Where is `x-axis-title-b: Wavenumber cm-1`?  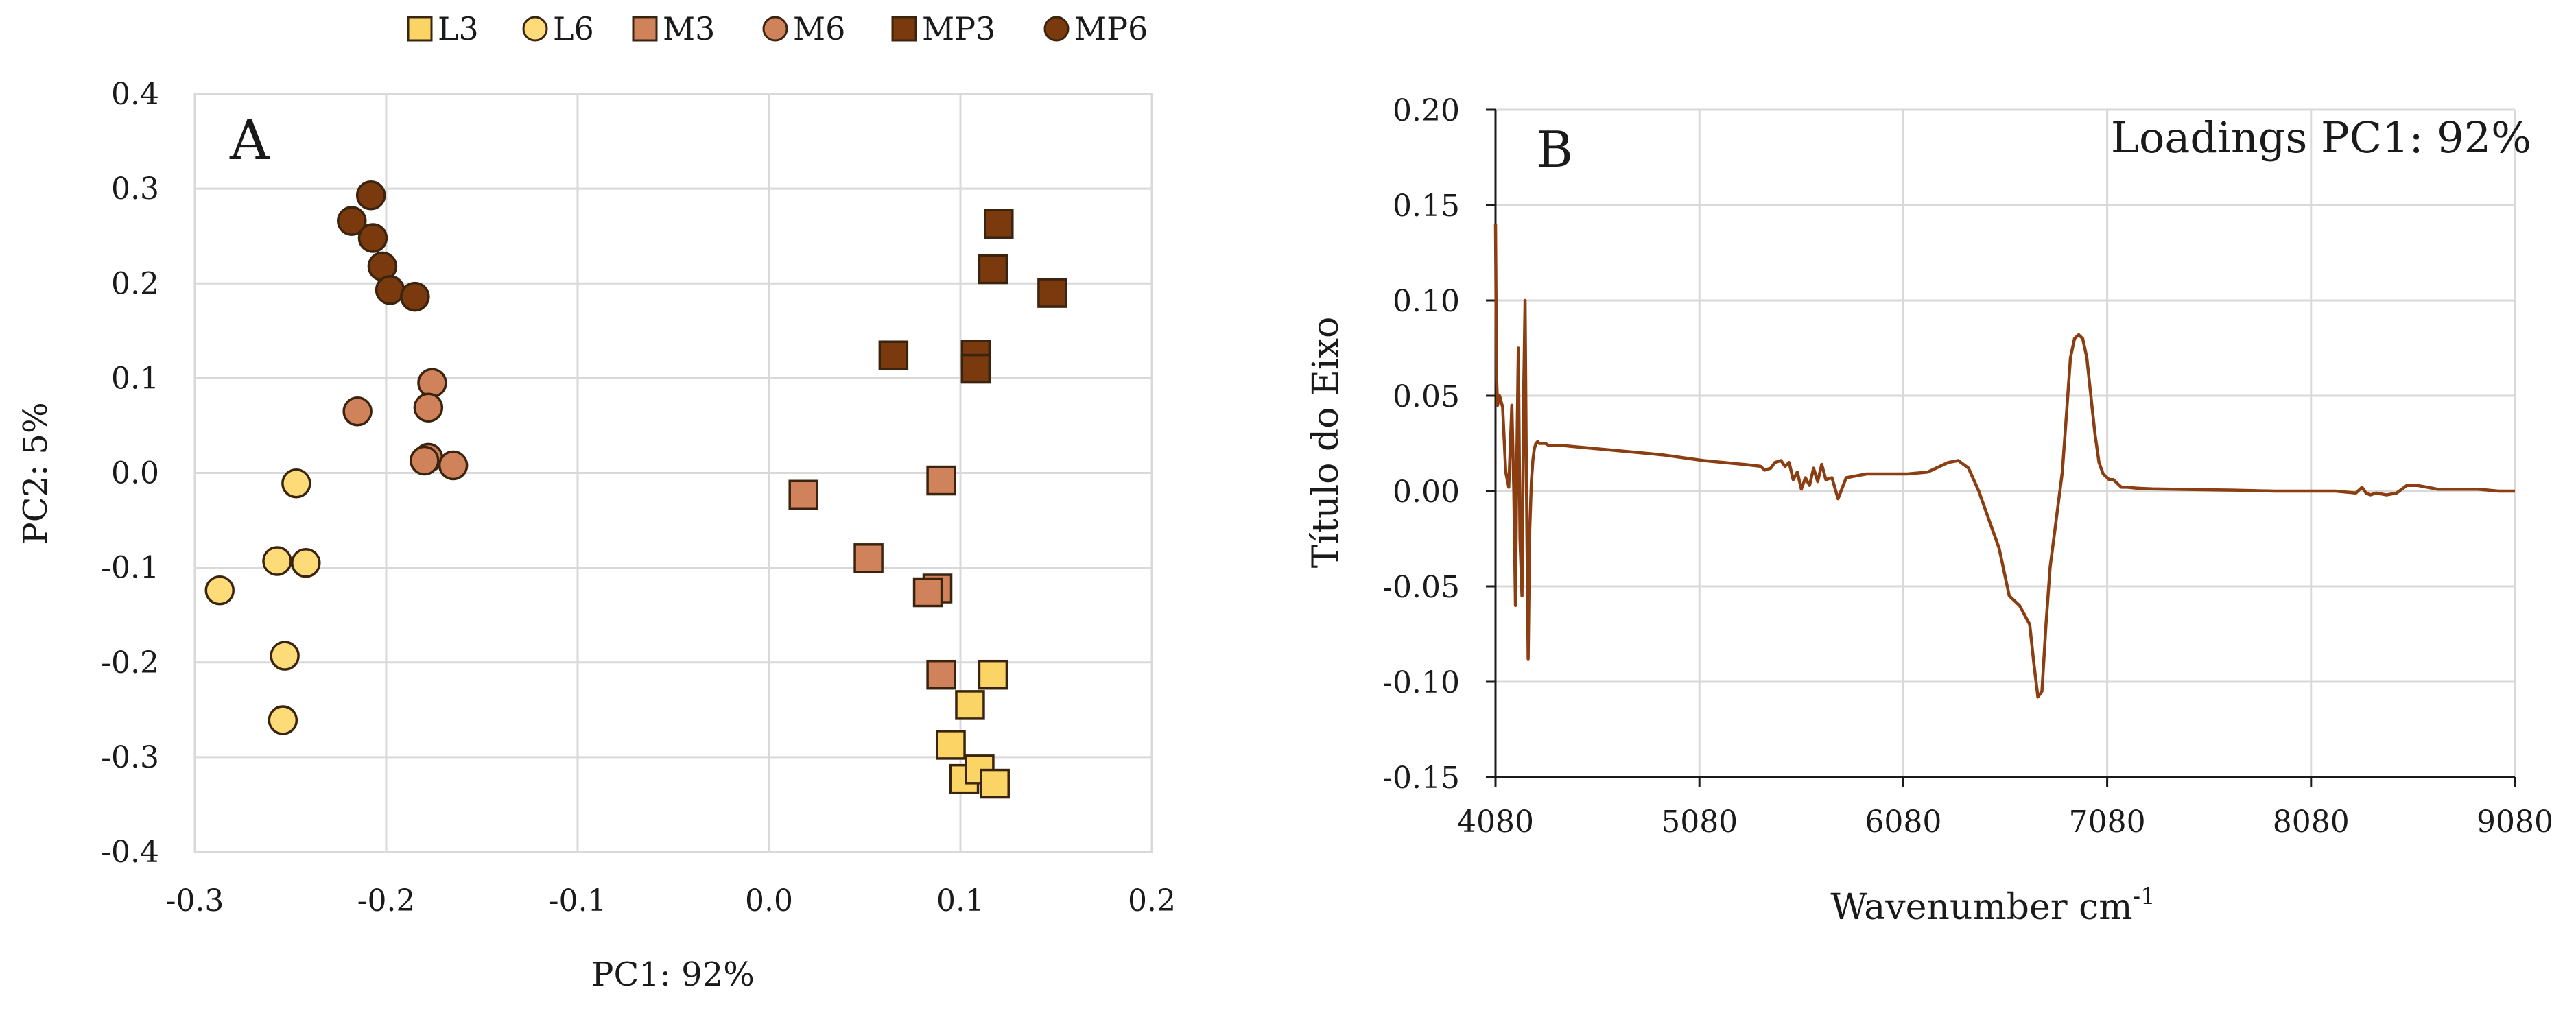 x-axis-title-b: Wavenumber cm-1 is located at coordinates (1992, 905).